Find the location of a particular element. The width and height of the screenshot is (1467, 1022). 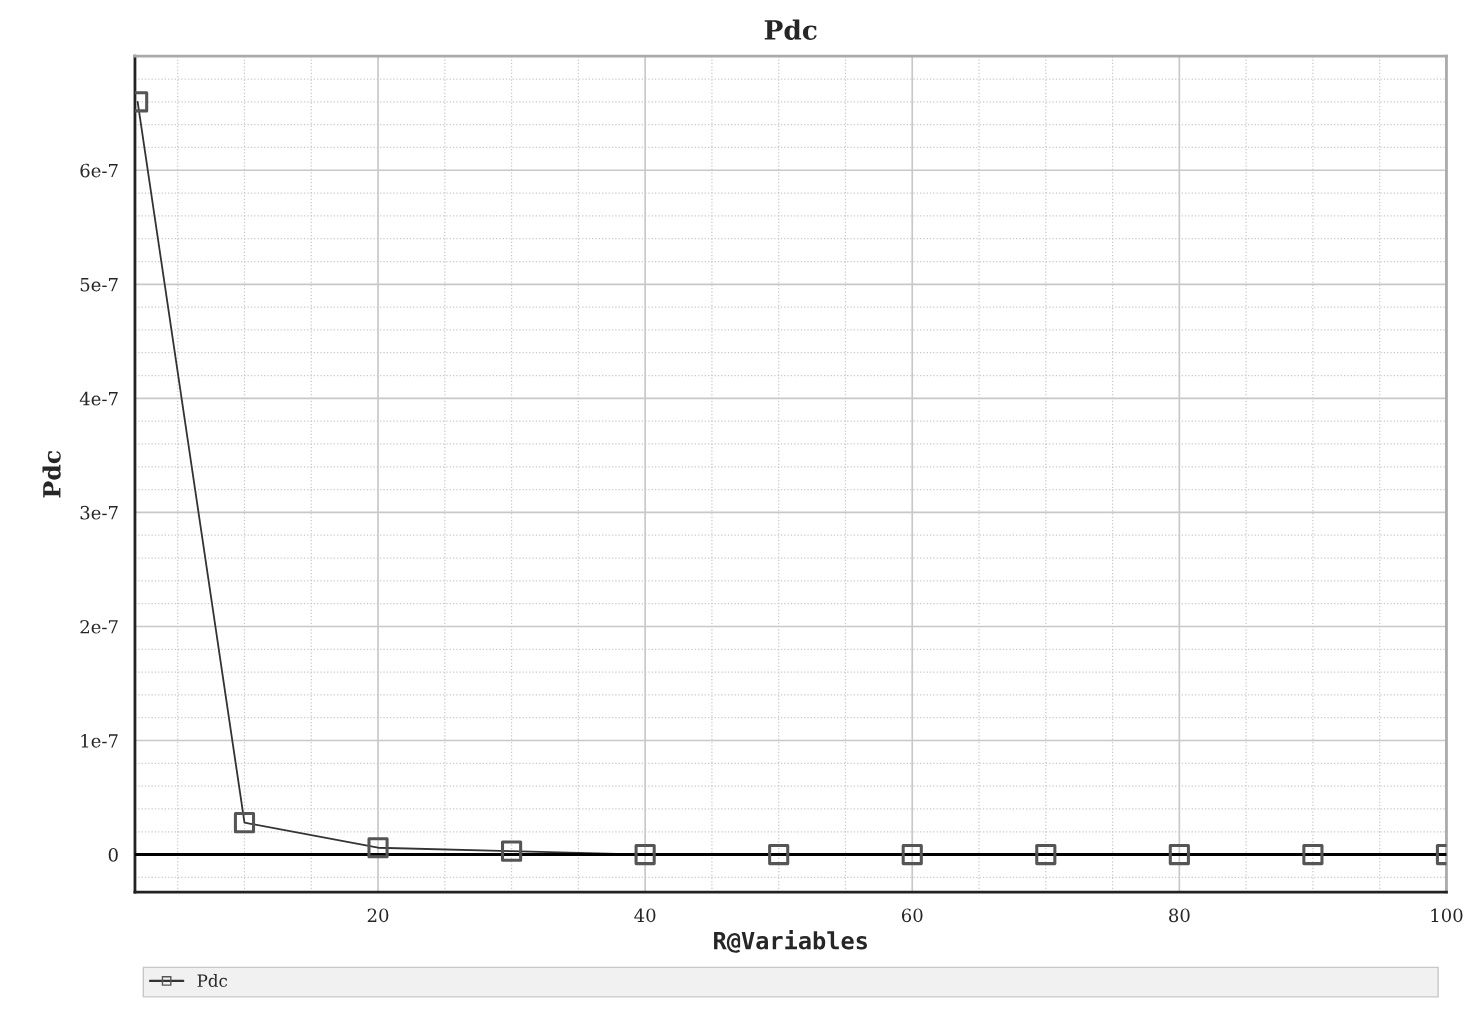

y-tick-label: 1e-7 is located at coordinates (99, 740).